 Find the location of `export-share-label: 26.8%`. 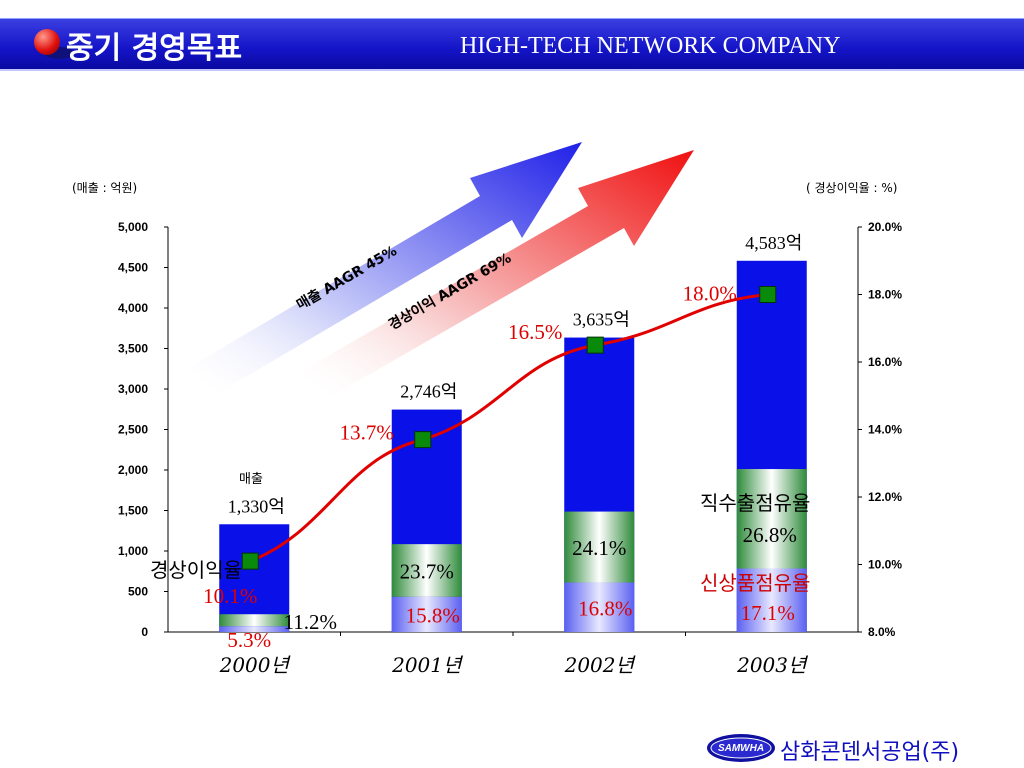

export-share-label: 26.8% is located at coordinates (770, 535).